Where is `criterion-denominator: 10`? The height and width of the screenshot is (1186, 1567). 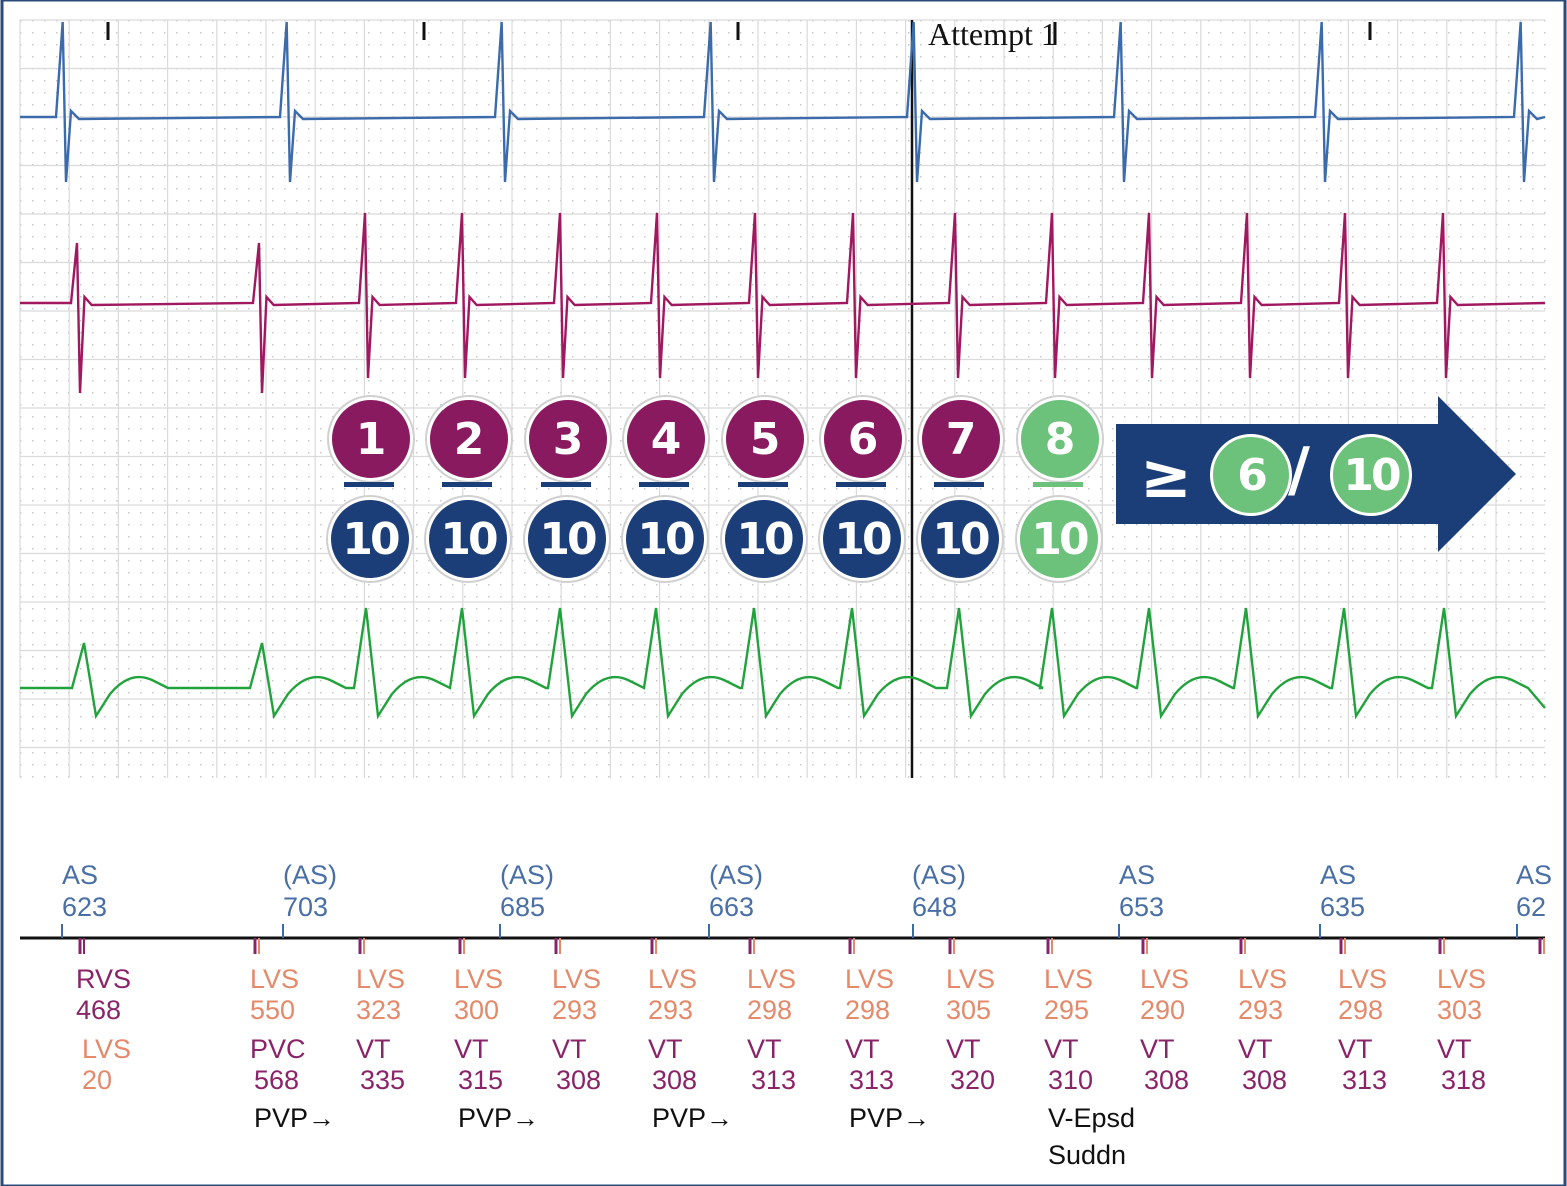
criterion-denominator: 10 is located at coordinates (1371, 475).